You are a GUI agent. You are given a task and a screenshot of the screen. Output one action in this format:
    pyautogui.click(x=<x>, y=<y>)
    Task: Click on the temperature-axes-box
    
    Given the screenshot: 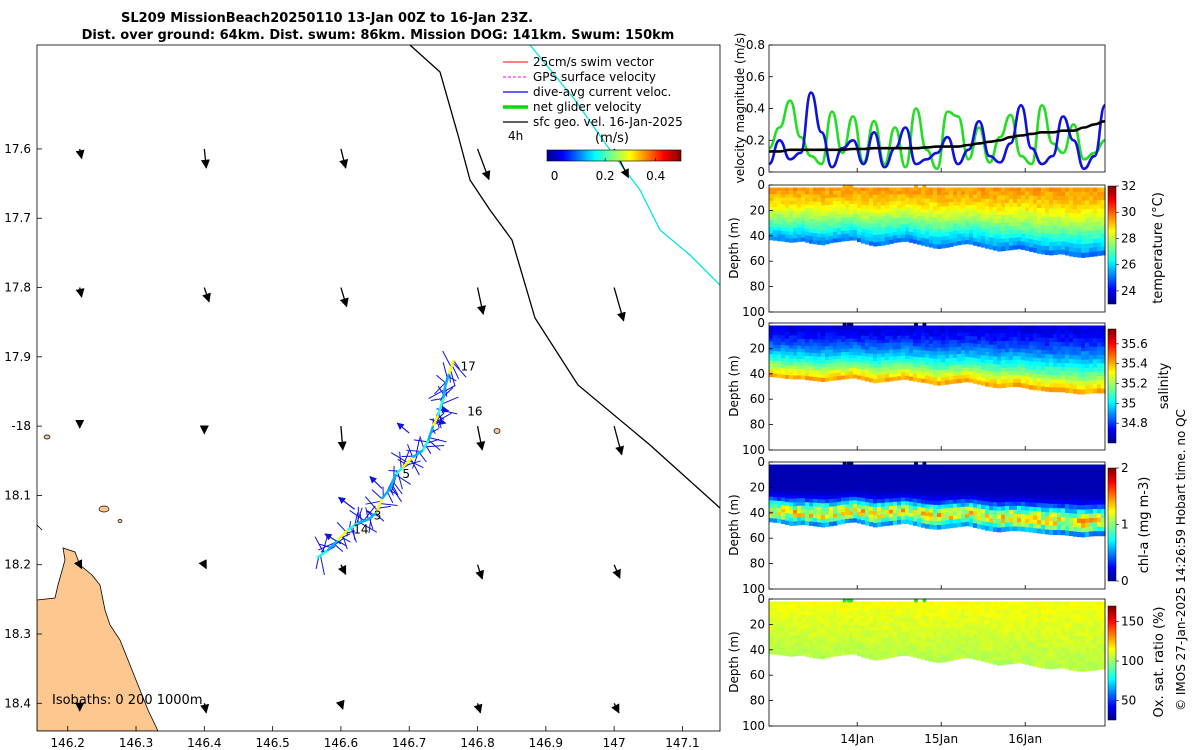 What is the action you would take?
    pyautogui.click(x=937, y=248)
    